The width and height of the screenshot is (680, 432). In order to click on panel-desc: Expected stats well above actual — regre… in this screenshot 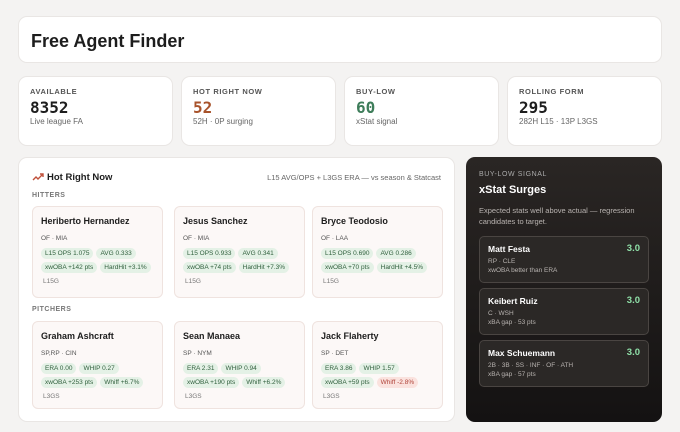, I will do `click(557, 216)`.